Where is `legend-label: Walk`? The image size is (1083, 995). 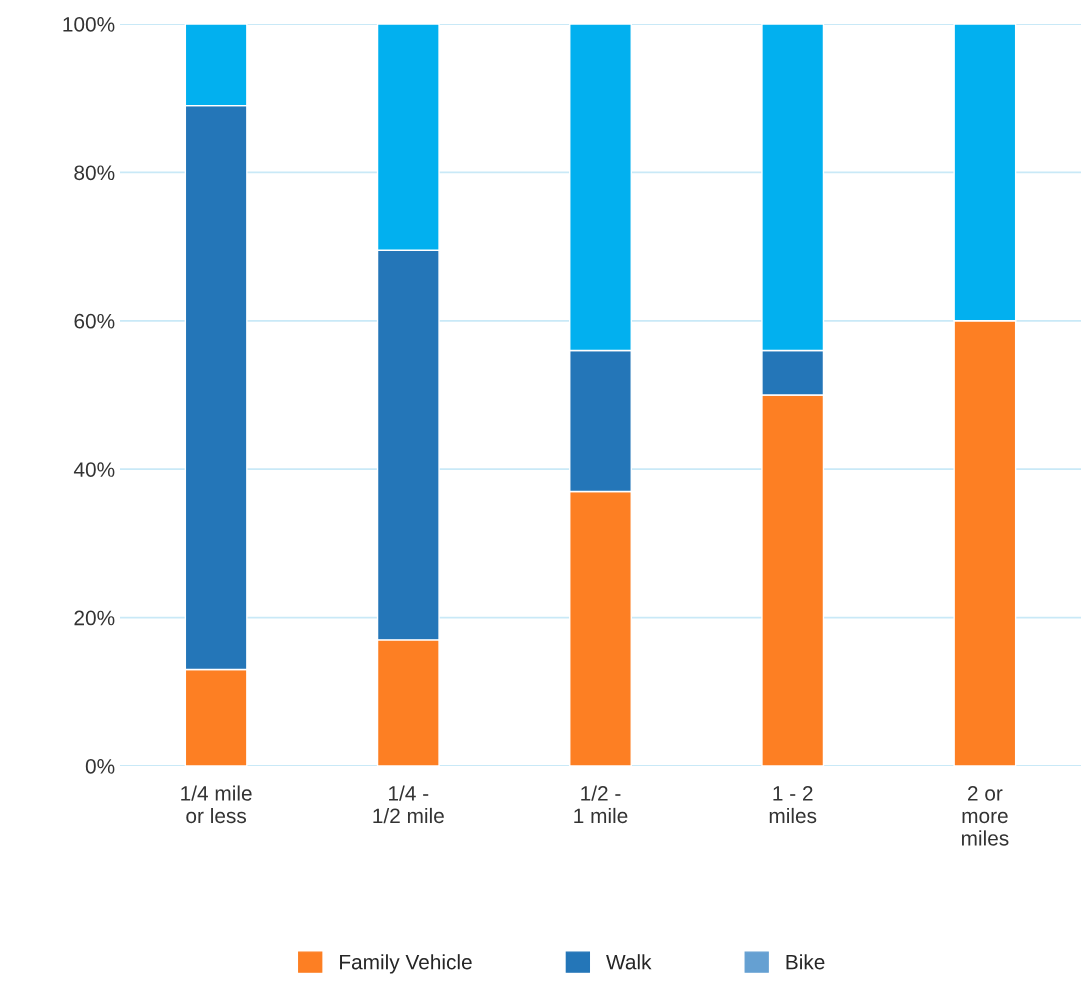
legend-label: Walk is located at coordinates (629, 962).